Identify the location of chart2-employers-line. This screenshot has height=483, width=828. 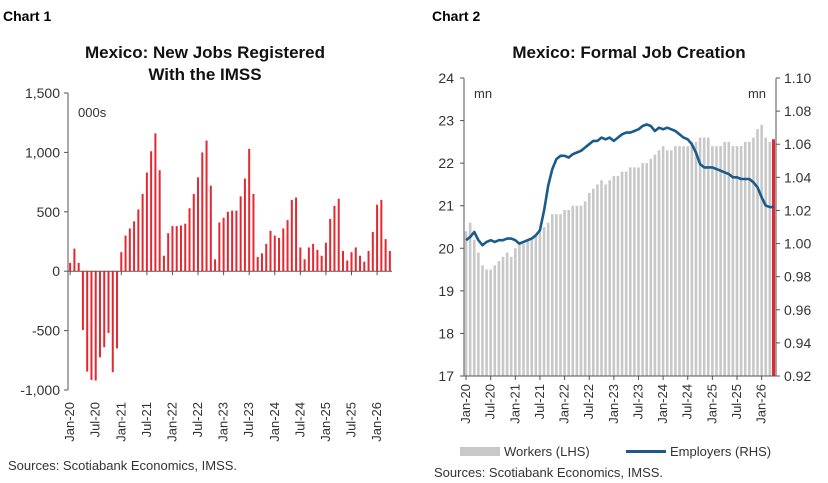
(619, 185).